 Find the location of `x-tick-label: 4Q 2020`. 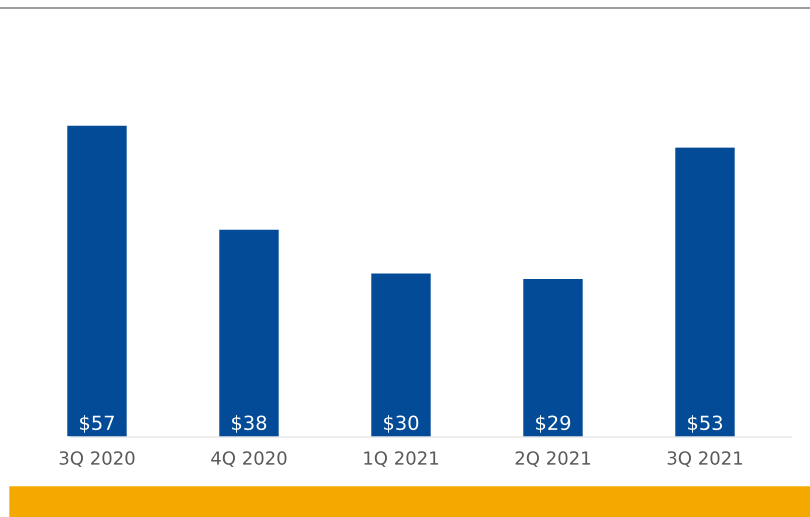

x-tick-label: 4Q 2020 is located at coordinates (248, 459).